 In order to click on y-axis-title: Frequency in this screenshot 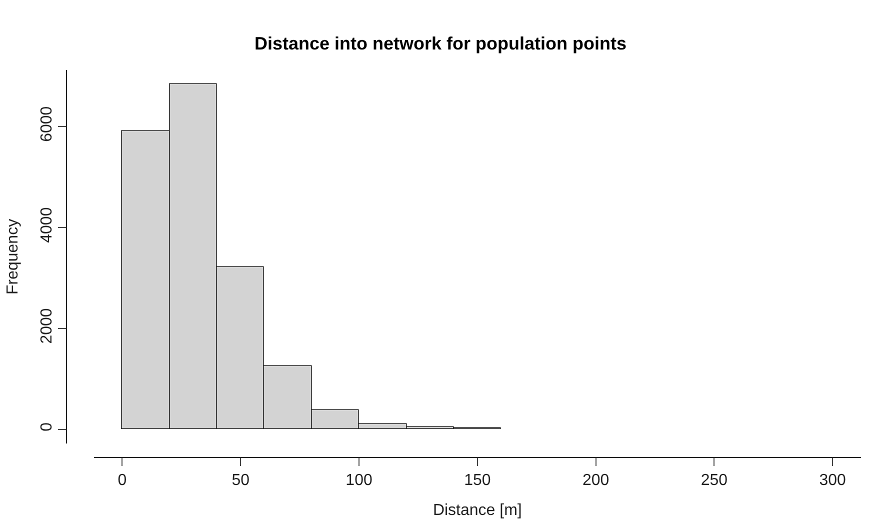, I will do `click(13, 256)`.